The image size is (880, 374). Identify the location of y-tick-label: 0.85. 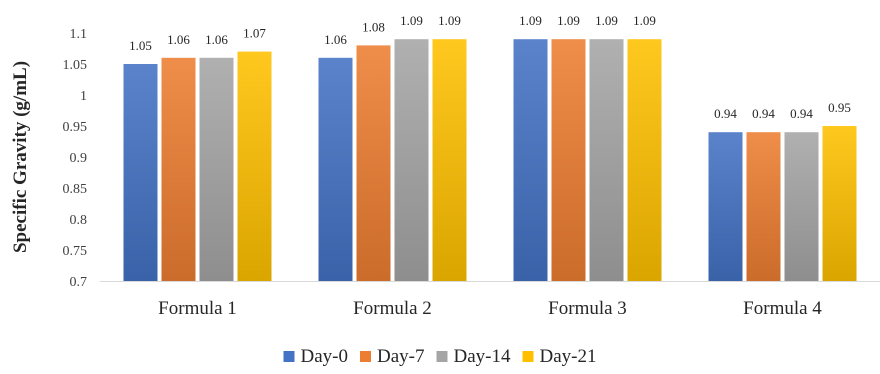
(75, 189).